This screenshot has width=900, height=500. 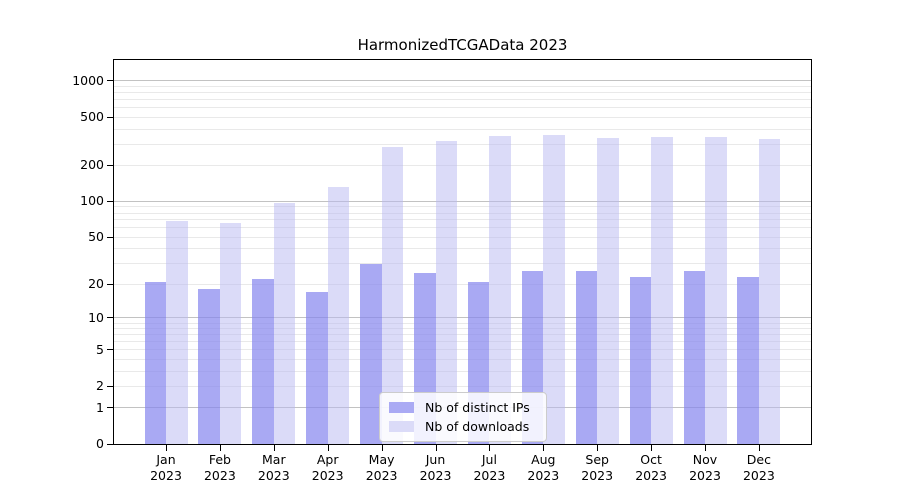 What do you see at coordinates (92, 117) in the screenshot?
I see `y-tick-label: 500` at bounding box center [92, 117].